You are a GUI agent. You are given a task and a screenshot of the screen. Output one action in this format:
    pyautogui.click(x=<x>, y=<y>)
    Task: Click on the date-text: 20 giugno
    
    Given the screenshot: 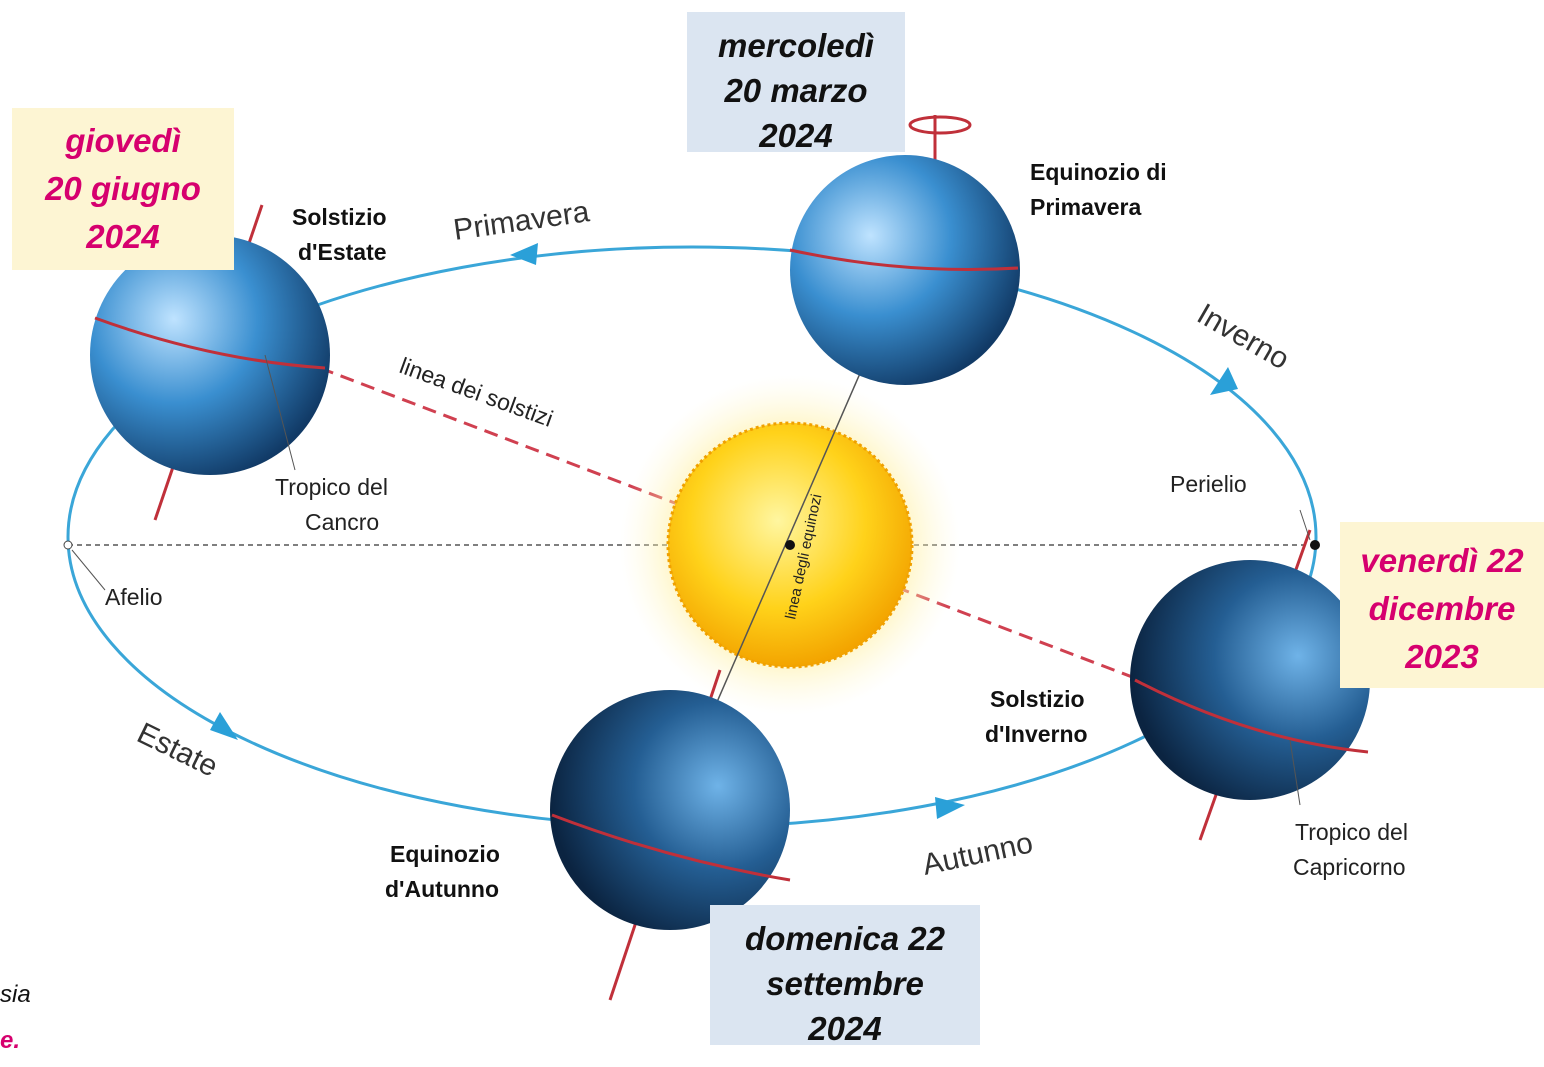 What is the action you would take?
    pyautogui.click(x=122, y=188)
    